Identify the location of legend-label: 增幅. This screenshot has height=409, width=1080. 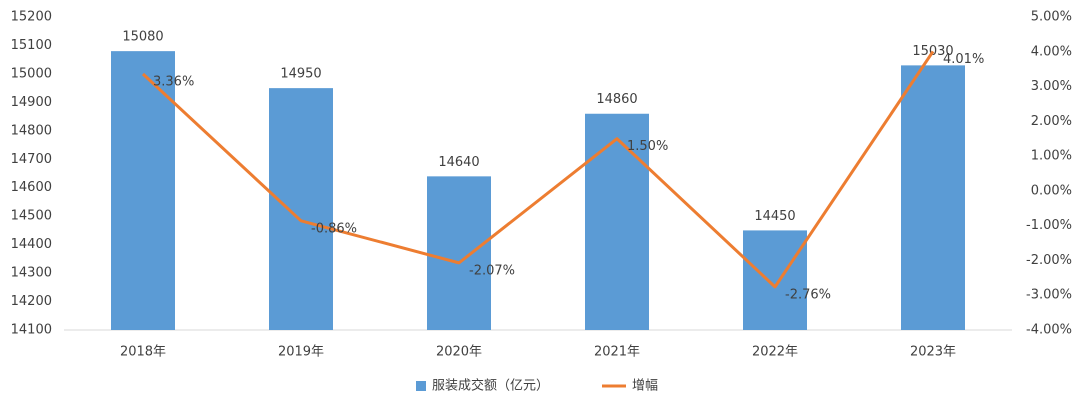
(645, 386).